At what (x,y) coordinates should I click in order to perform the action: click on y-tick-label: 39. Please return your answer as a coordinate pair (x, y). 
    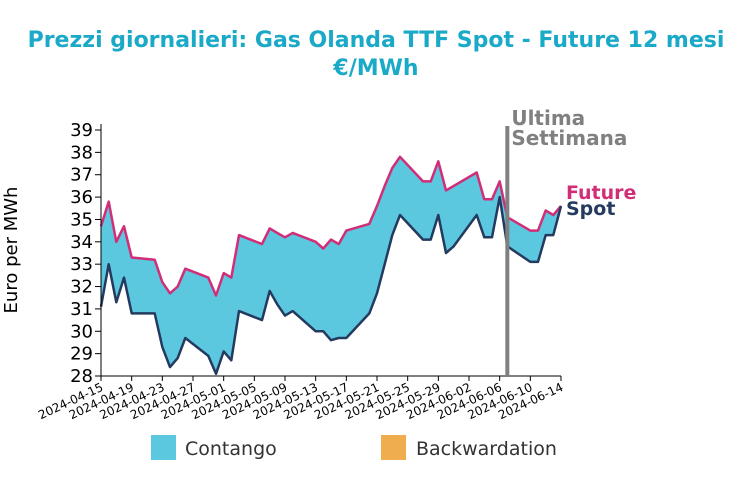
    Looking at the image, I should click on (81, 130).